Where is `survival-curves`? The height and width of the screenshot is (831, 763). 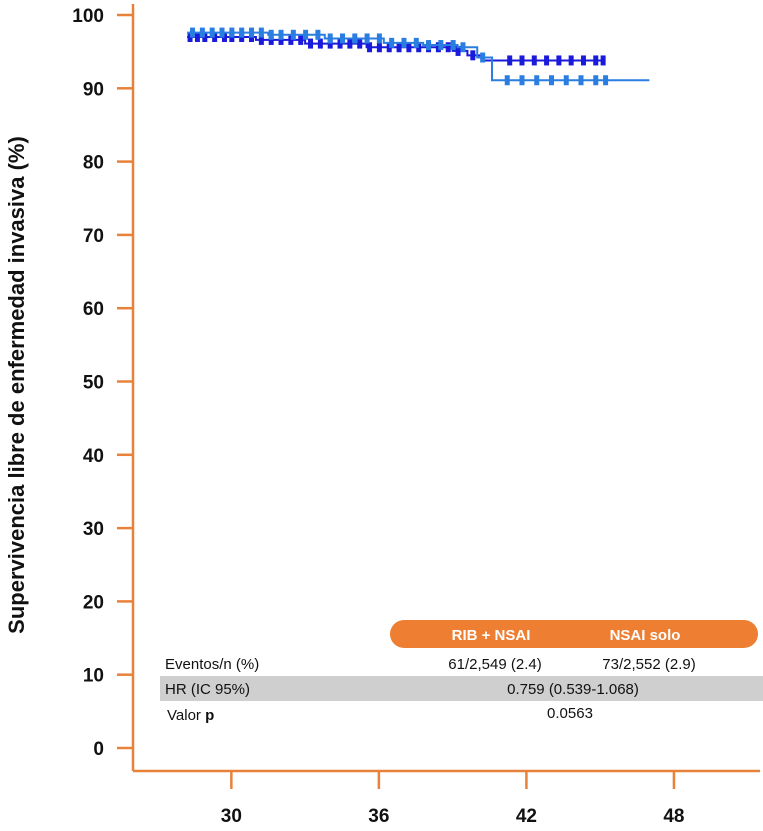 survival-curves is located at coordinates (418, 56).